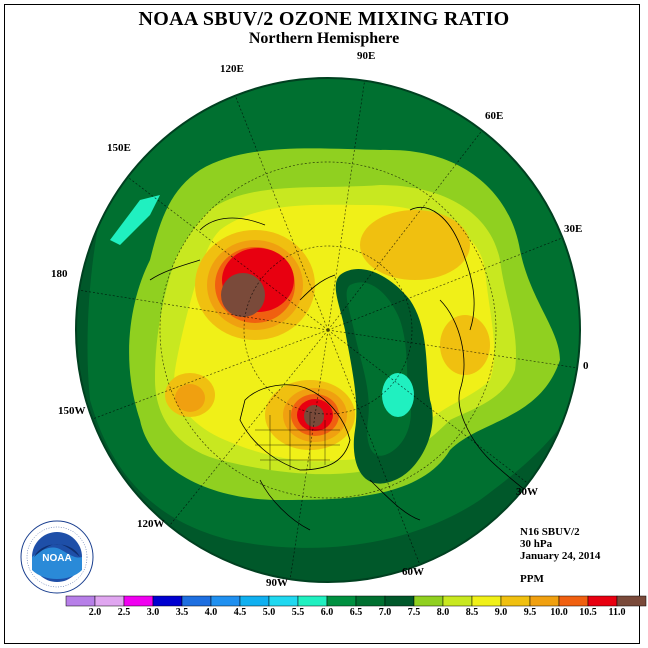 The height and width of the screenshot is (648, 648). I want to click on map-title: NOAA SBUV/2 OZONE MIXING RATIO, so click(324, 19).